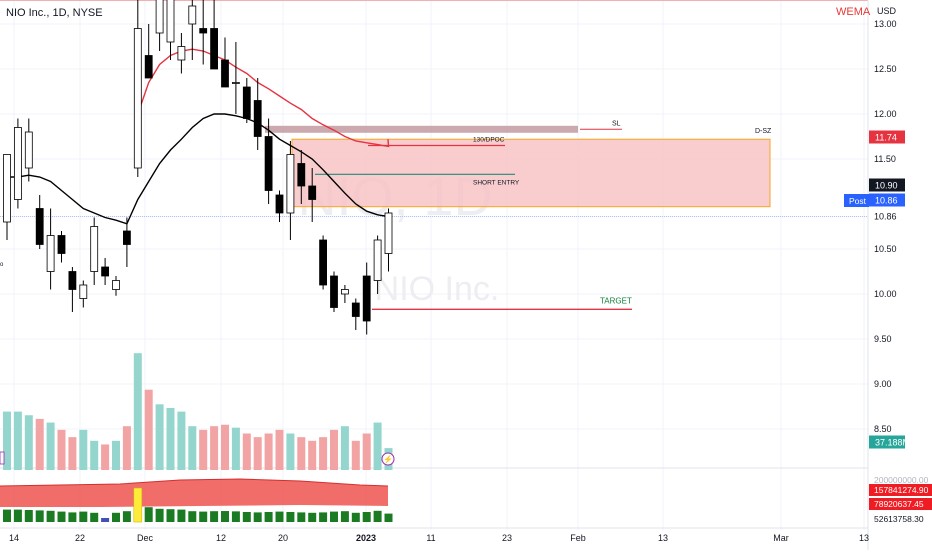  I want to click on post-label-bg, so click(856, 200).